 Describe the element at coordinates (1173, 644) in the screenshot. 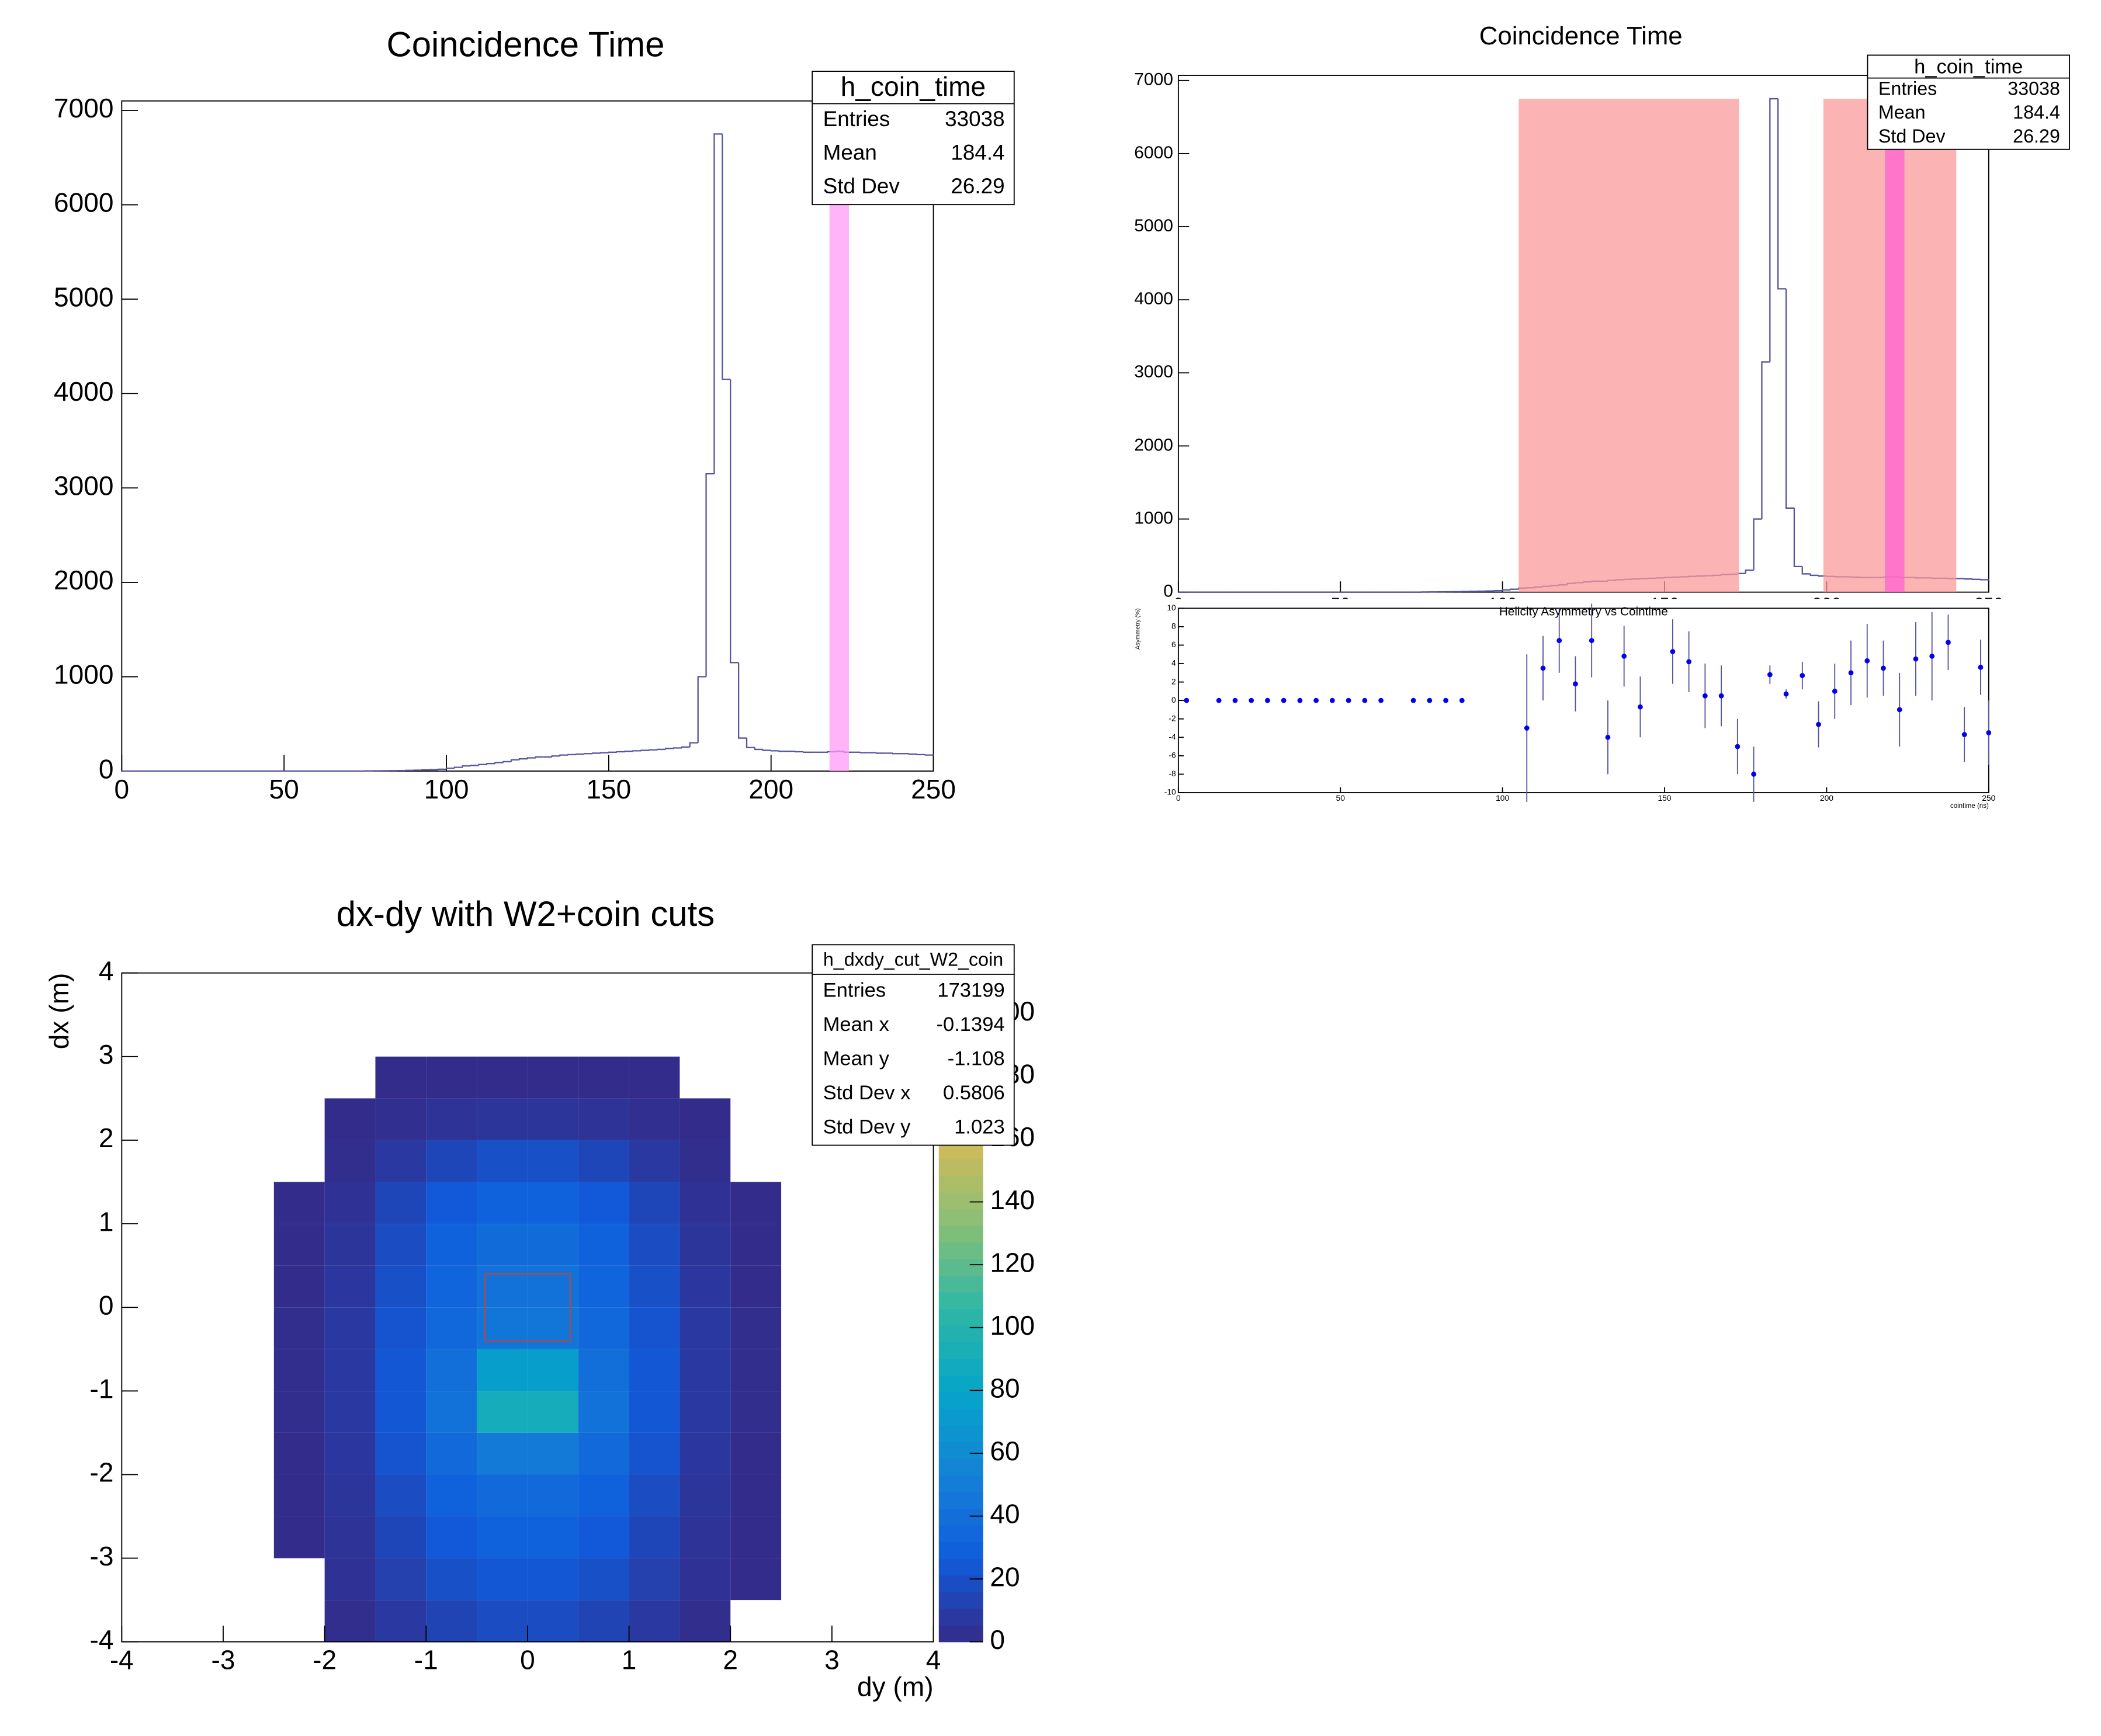

I see `y-tick-label: 6` at that location.